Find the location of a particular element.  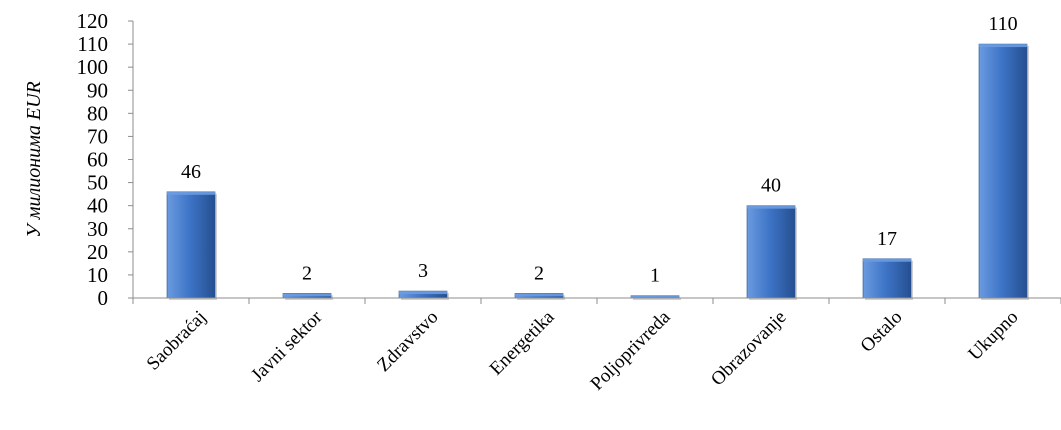

y-tick-label: 80 is located at coordinates (97, 113).